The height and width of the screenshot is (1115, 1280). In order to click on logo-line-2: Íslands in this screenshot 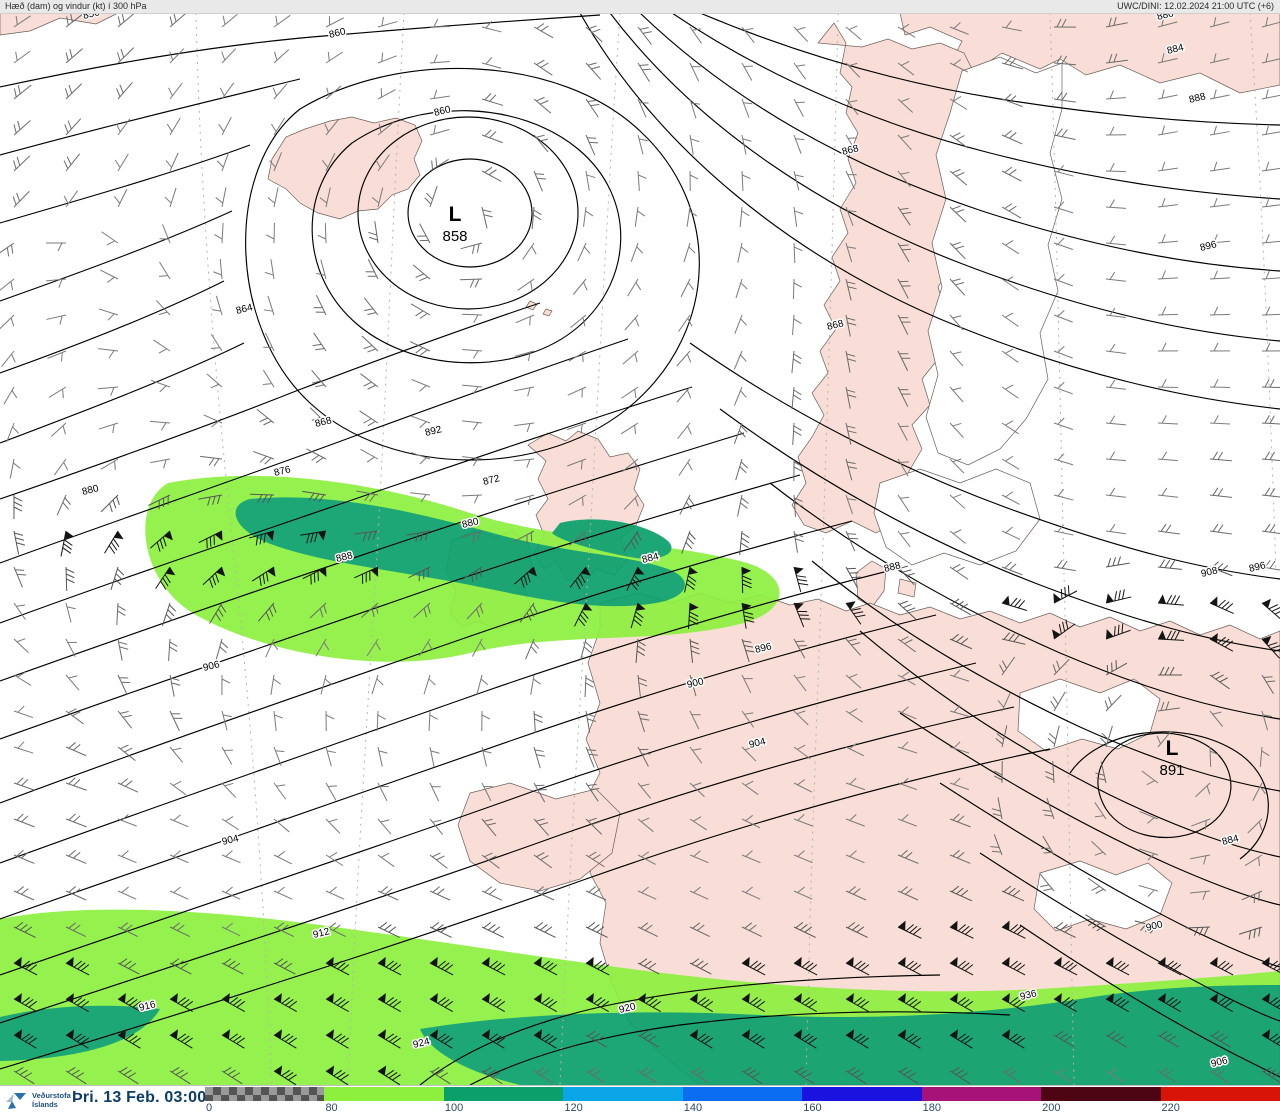, I will do `click(45, 1104)`.